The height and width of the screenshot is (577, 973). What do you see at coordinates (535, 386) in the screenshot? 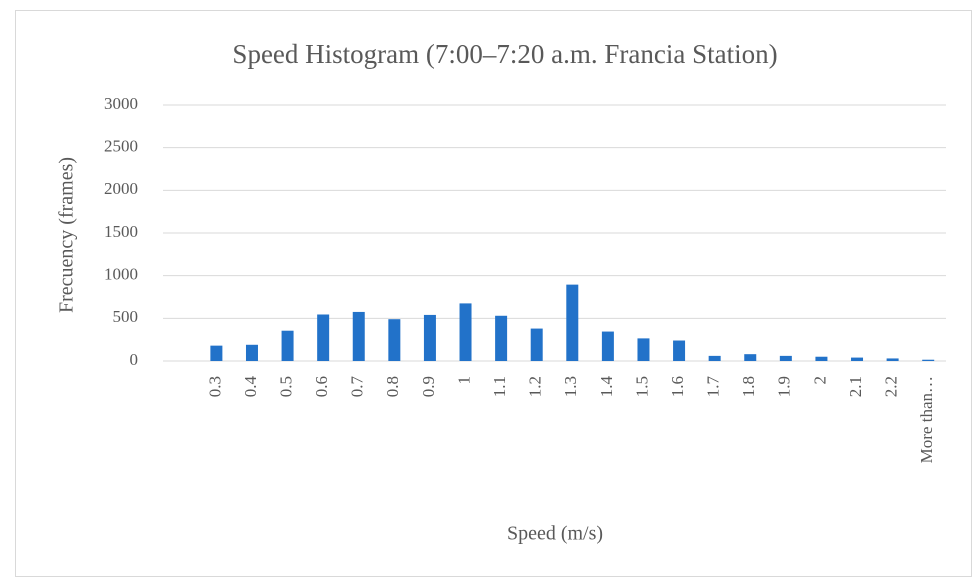
I see `x-tick-label: 1.2` at bounding box center [535, 386].